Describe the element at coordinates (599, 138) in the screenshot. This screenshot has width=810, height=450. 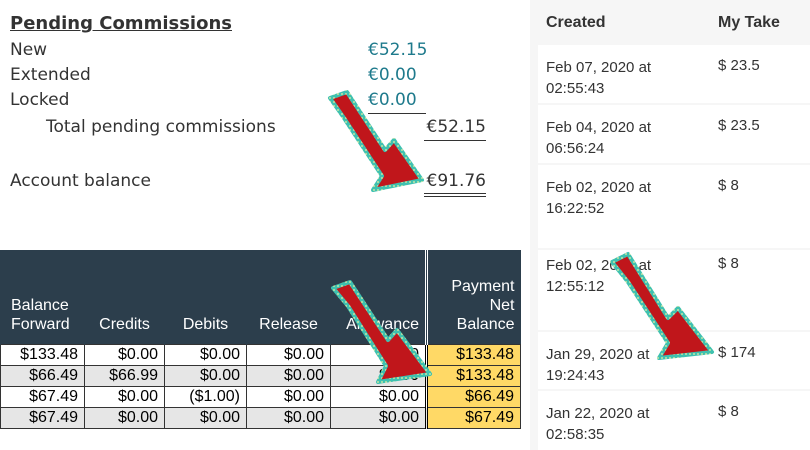
I see `history-created: Feb 04, 2020 at 06:56:24` at that location.